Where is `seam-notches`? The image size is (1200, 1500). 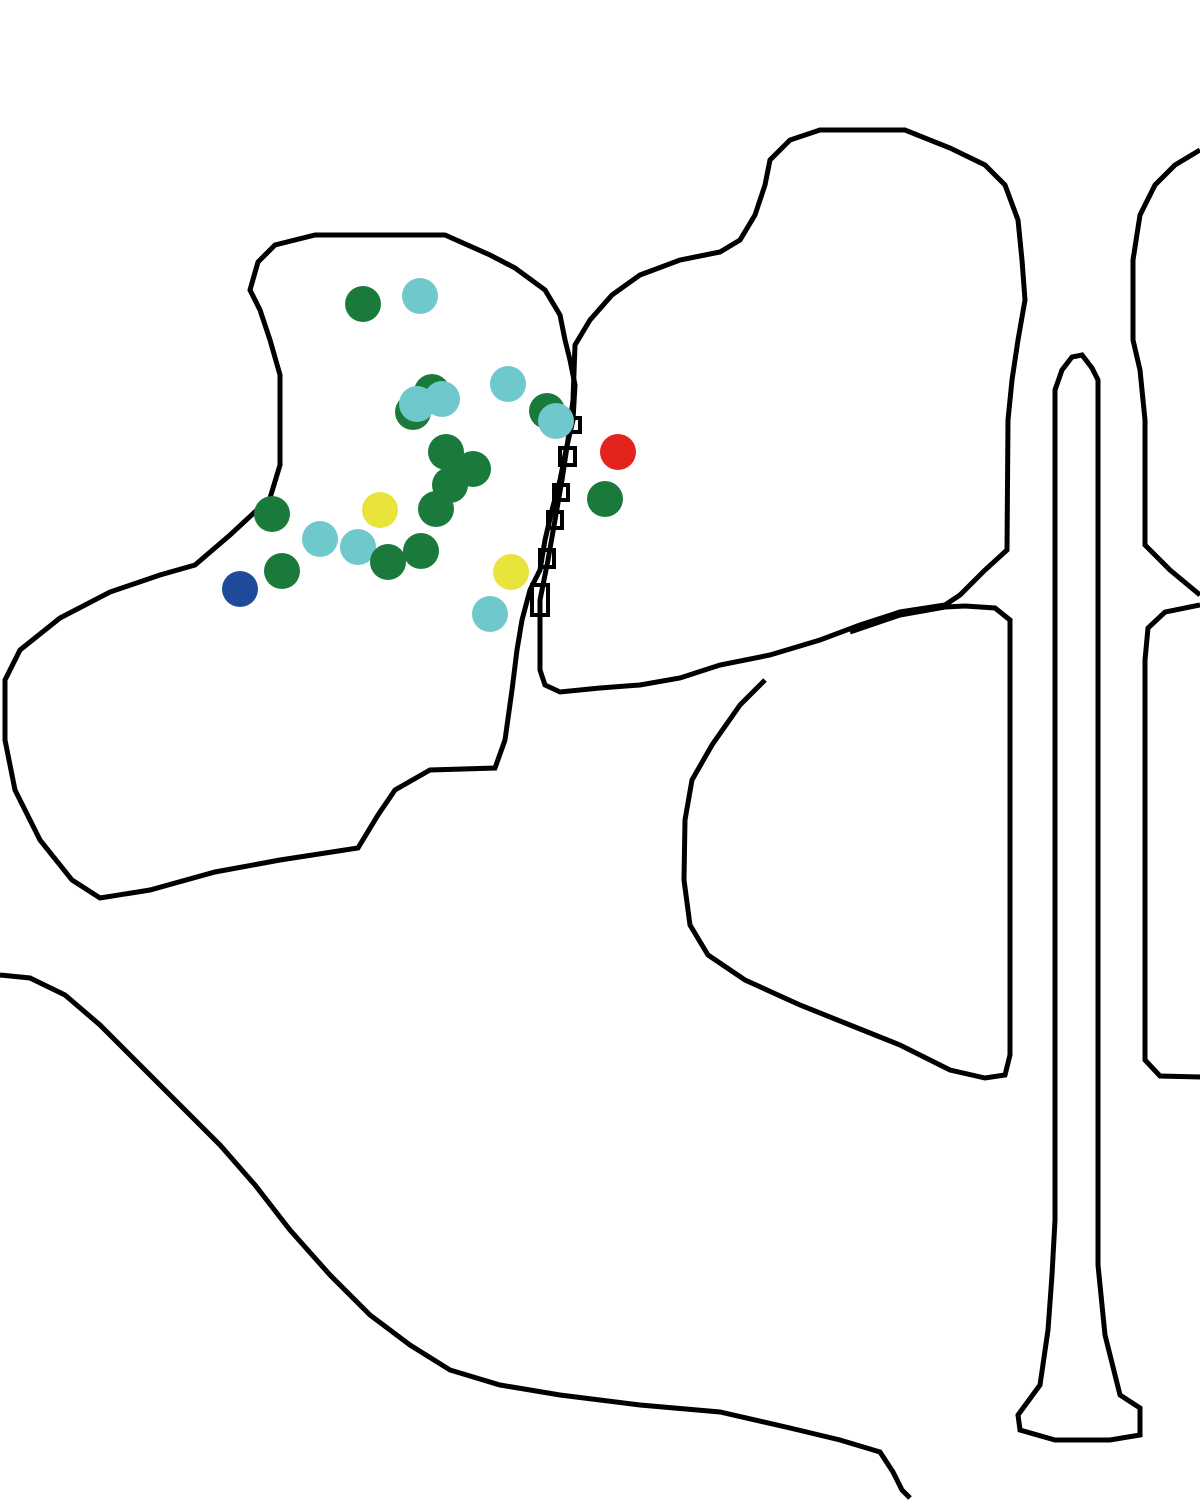 seam-notches is located at coordinates (556, 516).